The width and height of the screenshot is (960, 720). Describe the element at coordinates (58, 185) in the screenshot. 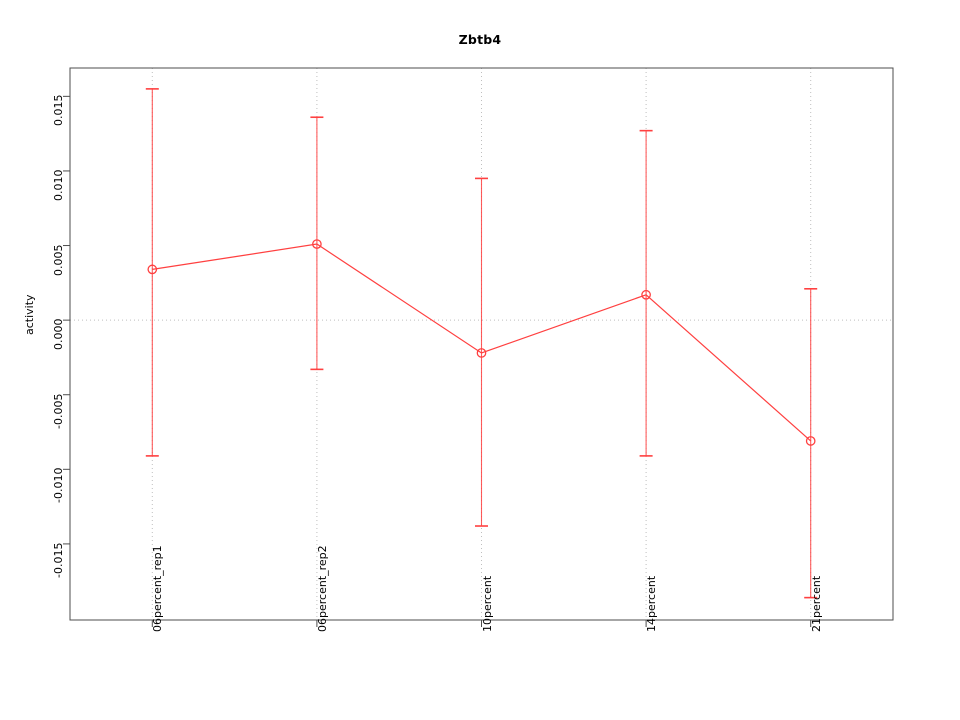

I see `y-axis-tick-label: 0.010` at that location.